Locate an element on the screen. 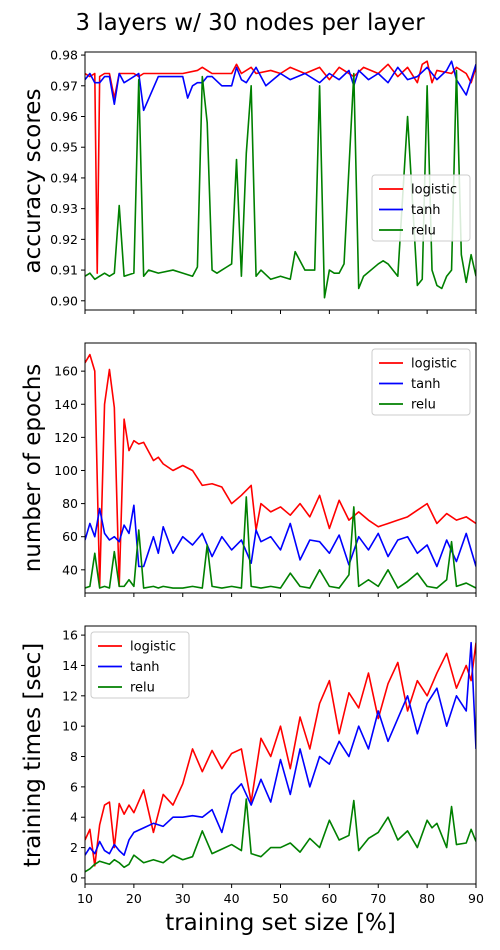  x-tick-label: 40 is located at coordinates (232, 898).